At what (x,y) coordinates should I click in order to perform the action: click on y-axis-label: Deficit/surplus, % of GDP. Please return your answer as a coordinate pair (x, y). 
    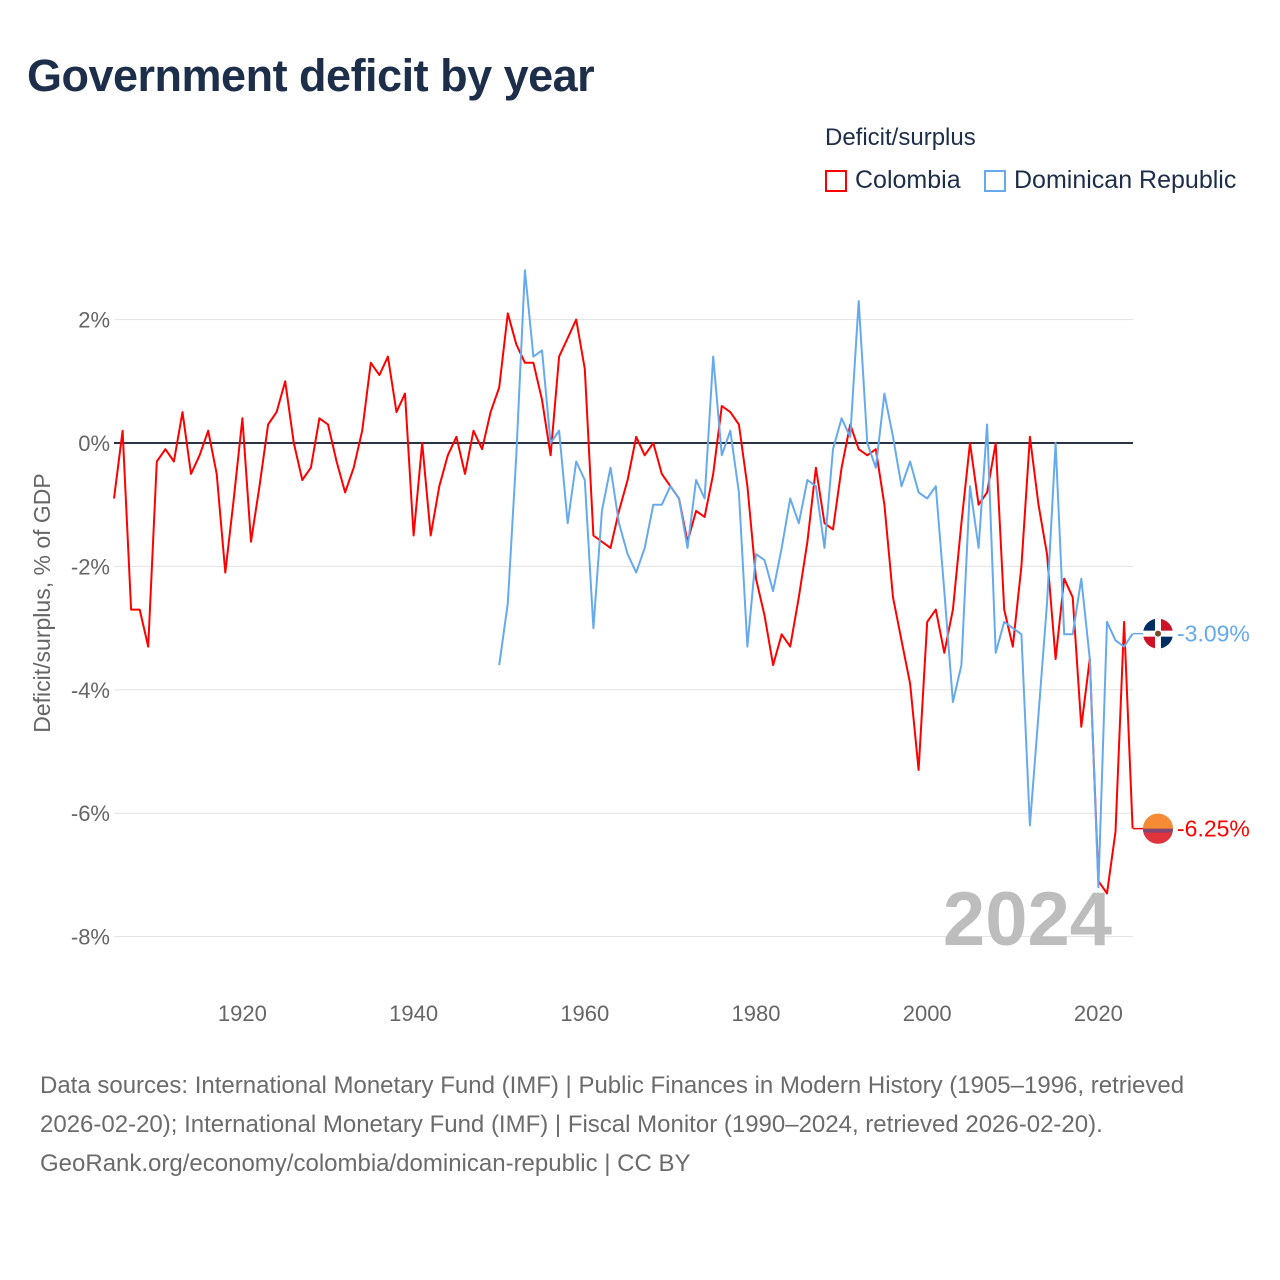
    Looking at the image, I should click on (42, 602).